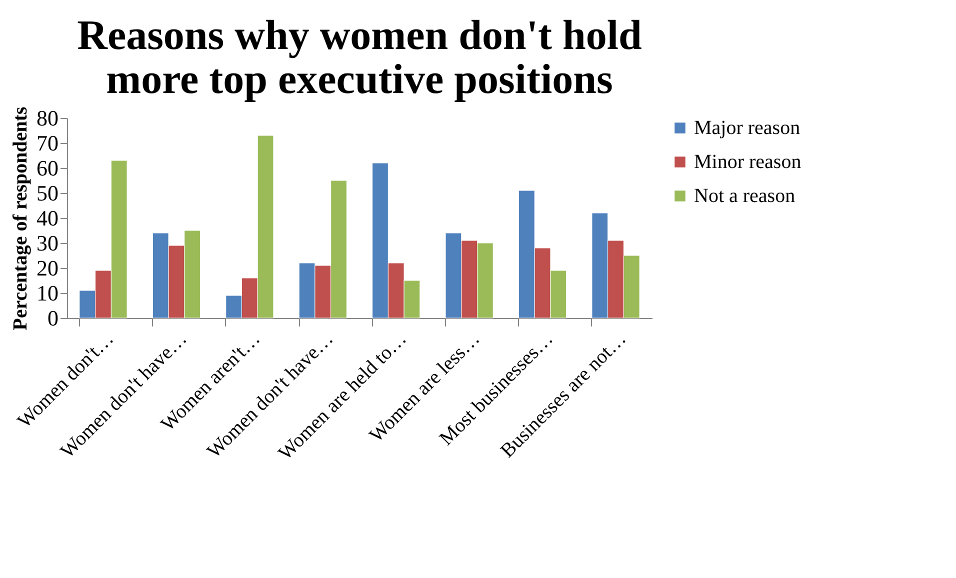 The height and width of the screenshot is (578, 956). What do you see at coordinates (47, 143) in the screenshot?
I see `y-tick-label: 70` at bounding box center [47, 143].